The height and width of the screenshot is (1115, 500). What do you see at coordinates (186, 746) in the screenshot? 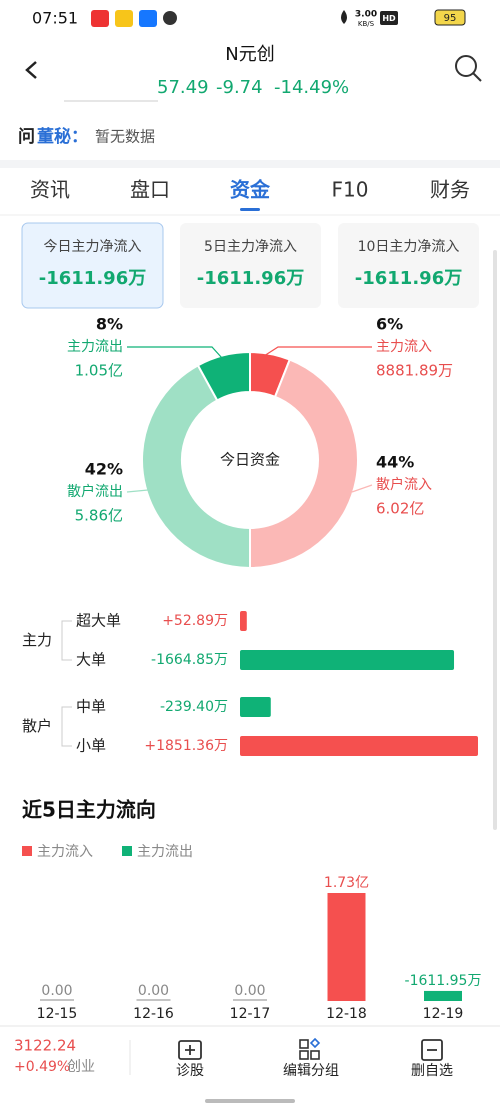
I see `order-value: +1851.36万` at bounding box center [186, 746].